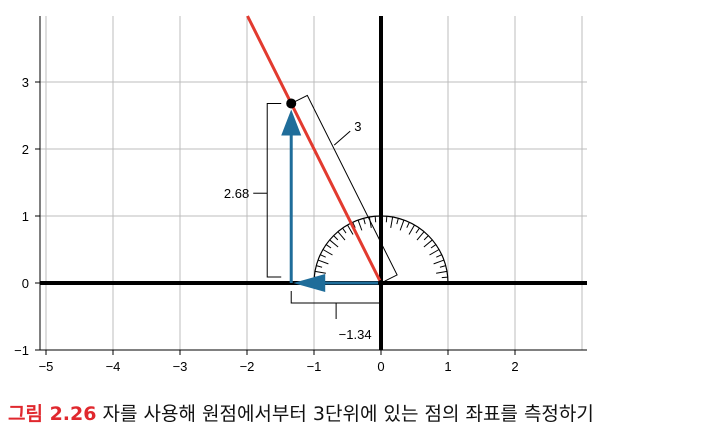 Image resolution: width=723 pixels, height=445 pixels. What do you see at coordinates (25, 149) in the screenshot?
I see `y-tick-label: 2` at bounding box center [25, 149].